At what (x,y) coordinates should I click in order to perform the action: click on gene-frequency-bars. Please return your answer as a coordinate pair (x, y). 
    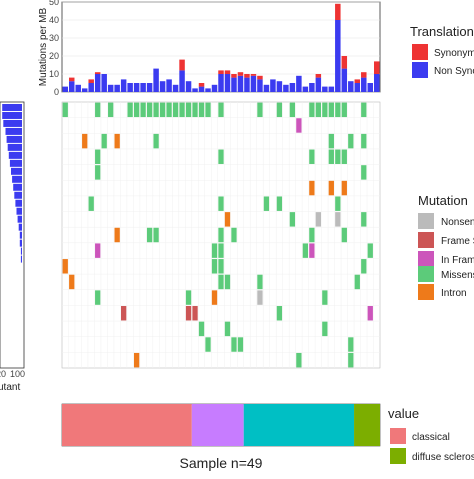
    Looking at the image, I should click on (12, 183).